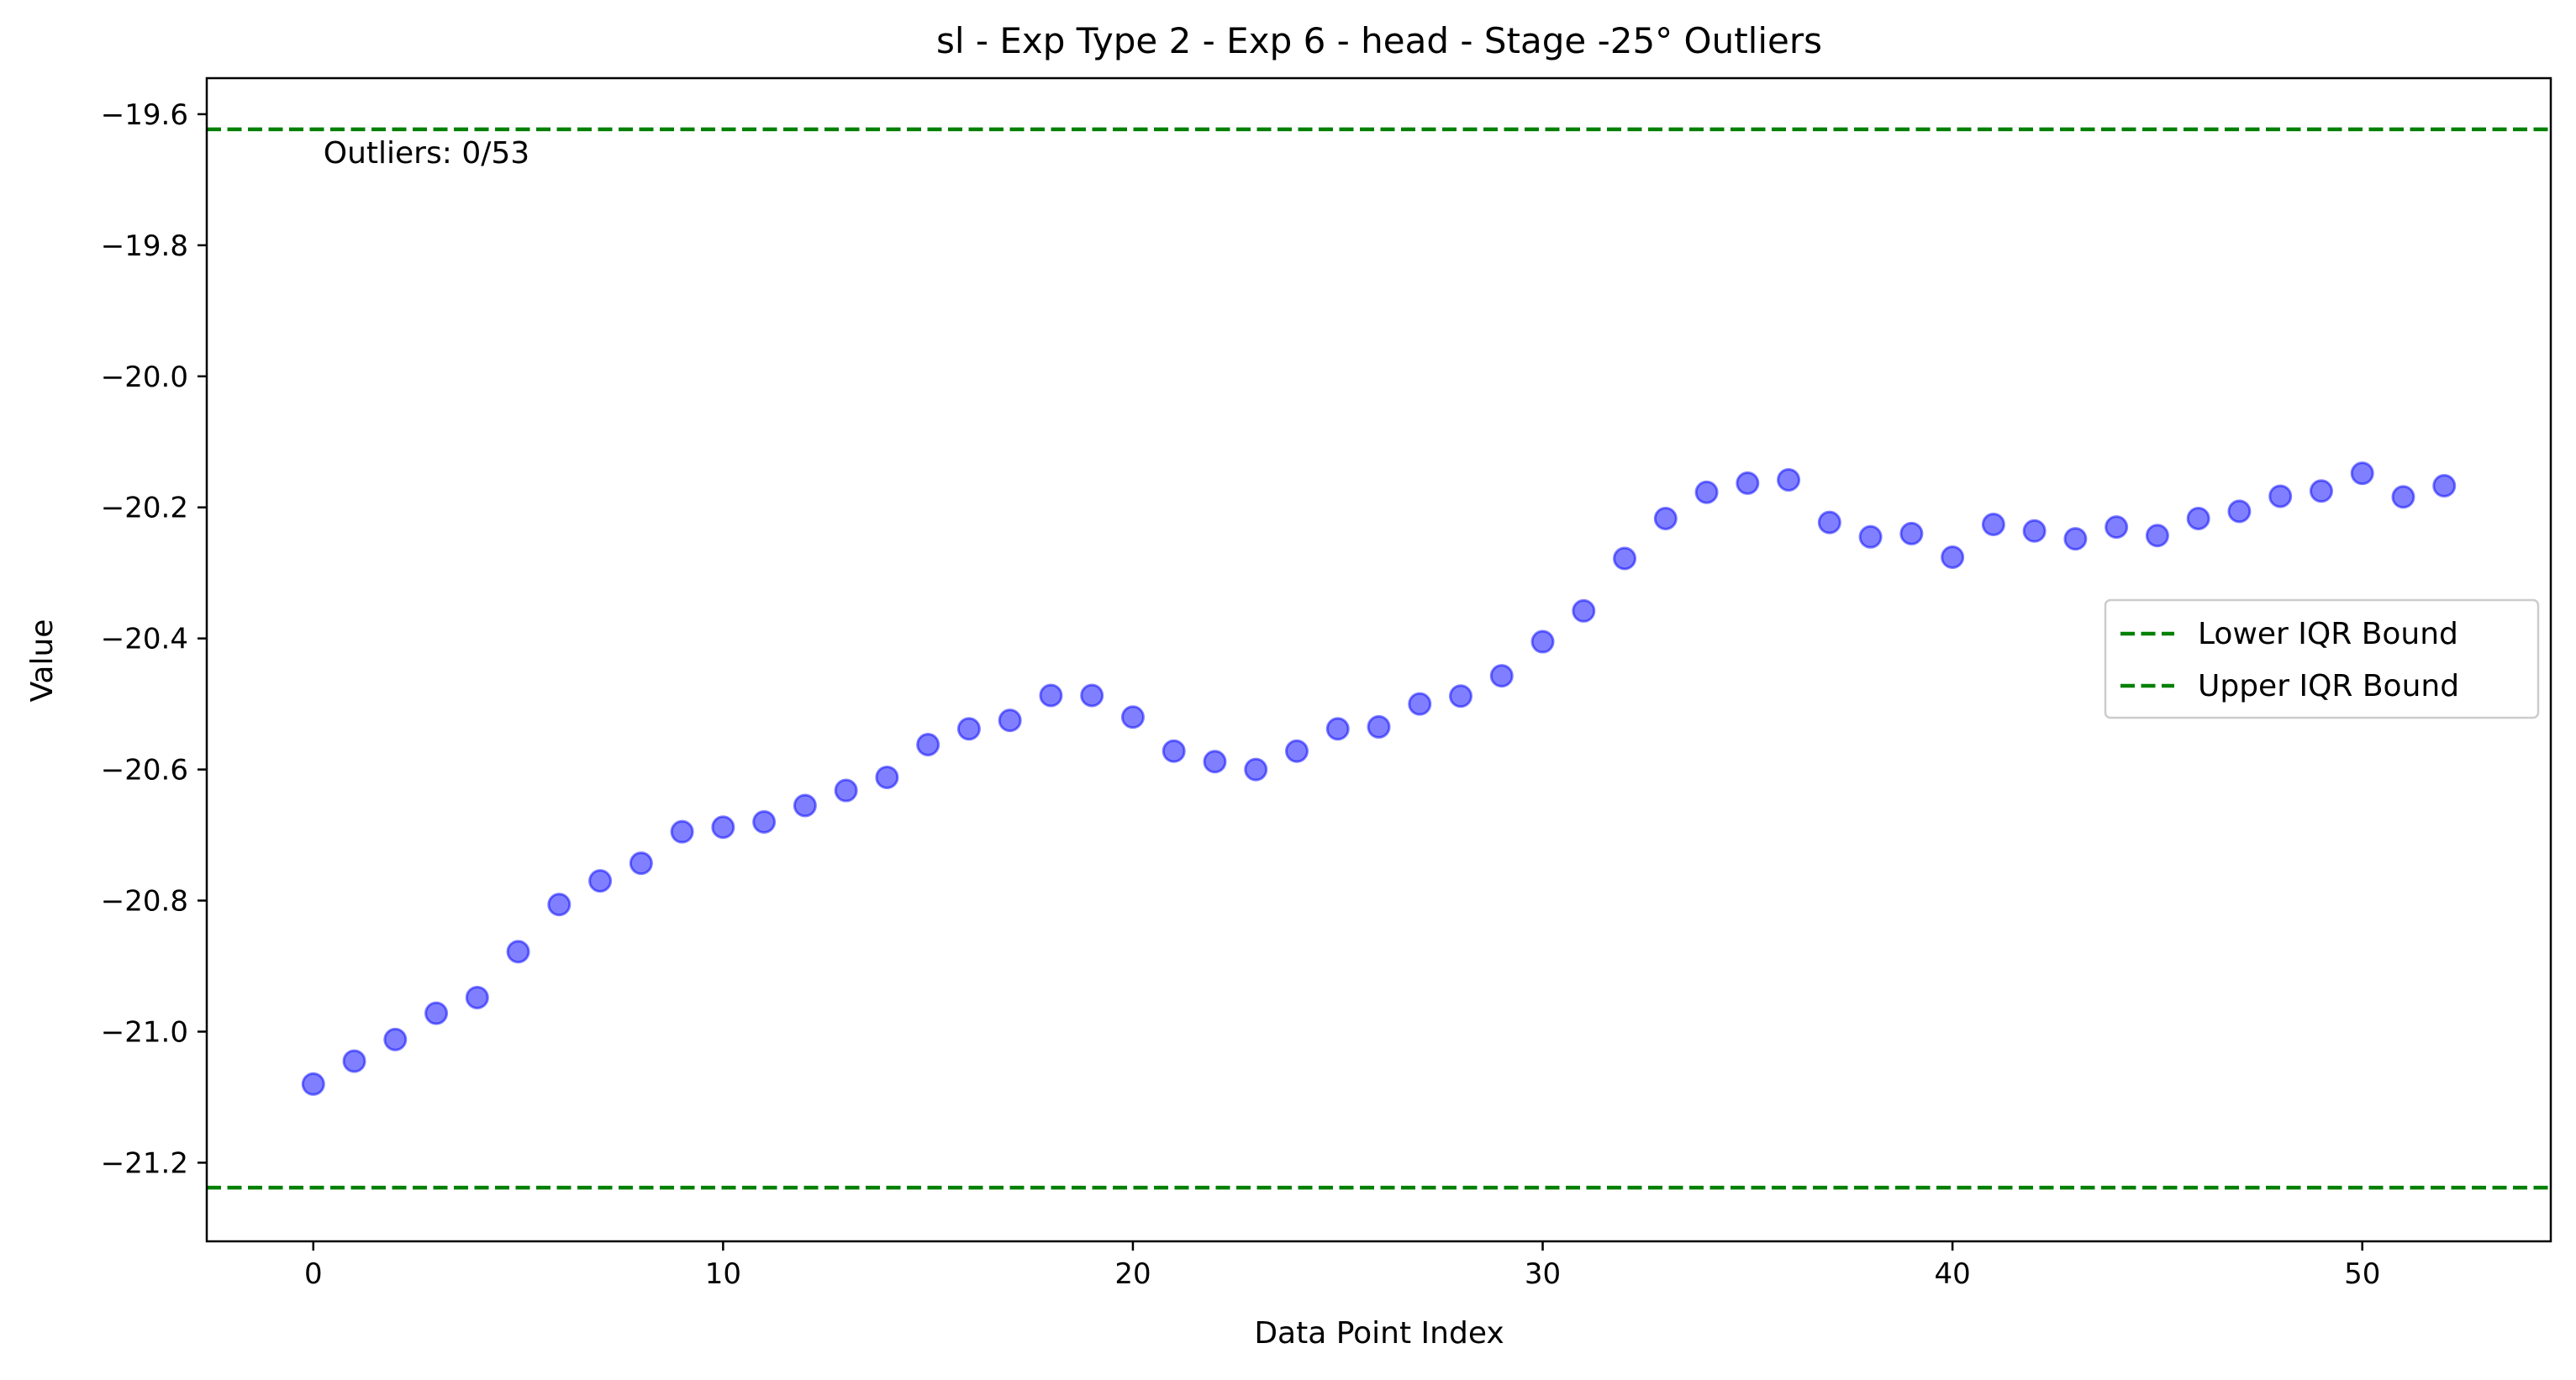 The height and width of the screenshot is (1380, 2576). I want to click on legend-box, so click(2322, 659).